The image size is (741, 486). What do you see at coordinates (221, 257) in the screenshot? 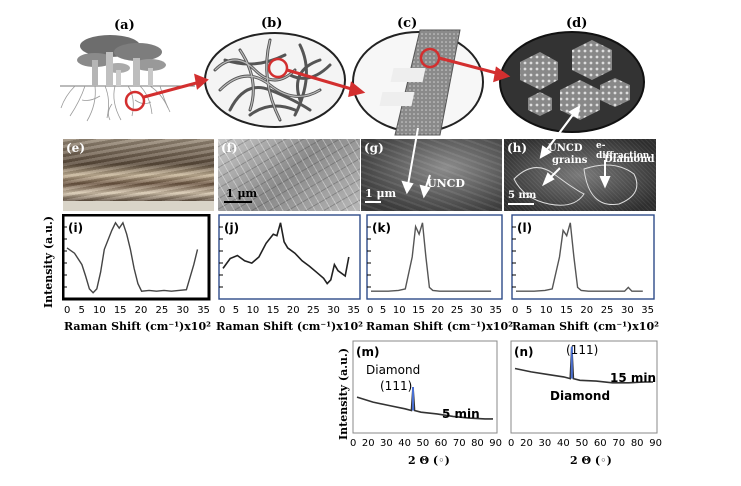
I see `tick-marks-j` at bounding box center [221, 257].